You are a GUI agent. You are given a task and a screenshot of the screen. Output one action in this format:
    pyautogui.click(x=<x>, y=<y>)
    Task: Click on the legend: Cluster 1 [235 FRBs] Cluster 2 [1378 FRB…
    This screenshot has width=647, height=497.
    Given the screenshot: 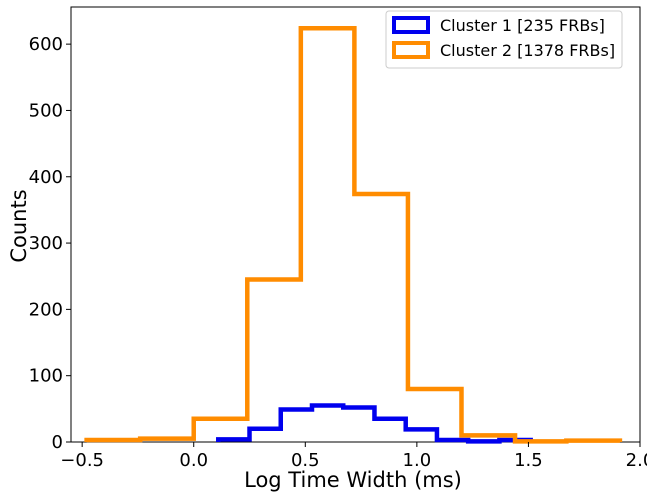 What is the action you would take?
    pyautogui.click(x=504, y=39)
    